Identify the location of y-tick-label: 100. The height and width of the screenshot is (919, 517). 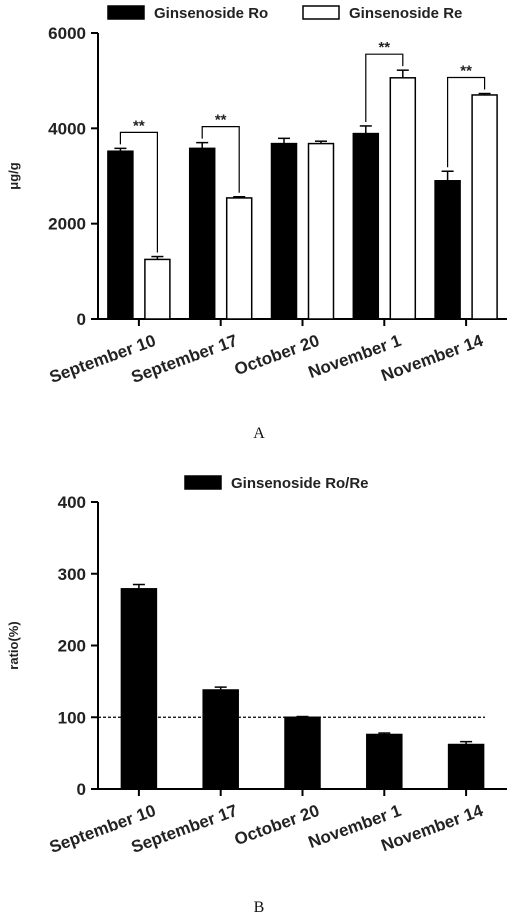
(72, 717).